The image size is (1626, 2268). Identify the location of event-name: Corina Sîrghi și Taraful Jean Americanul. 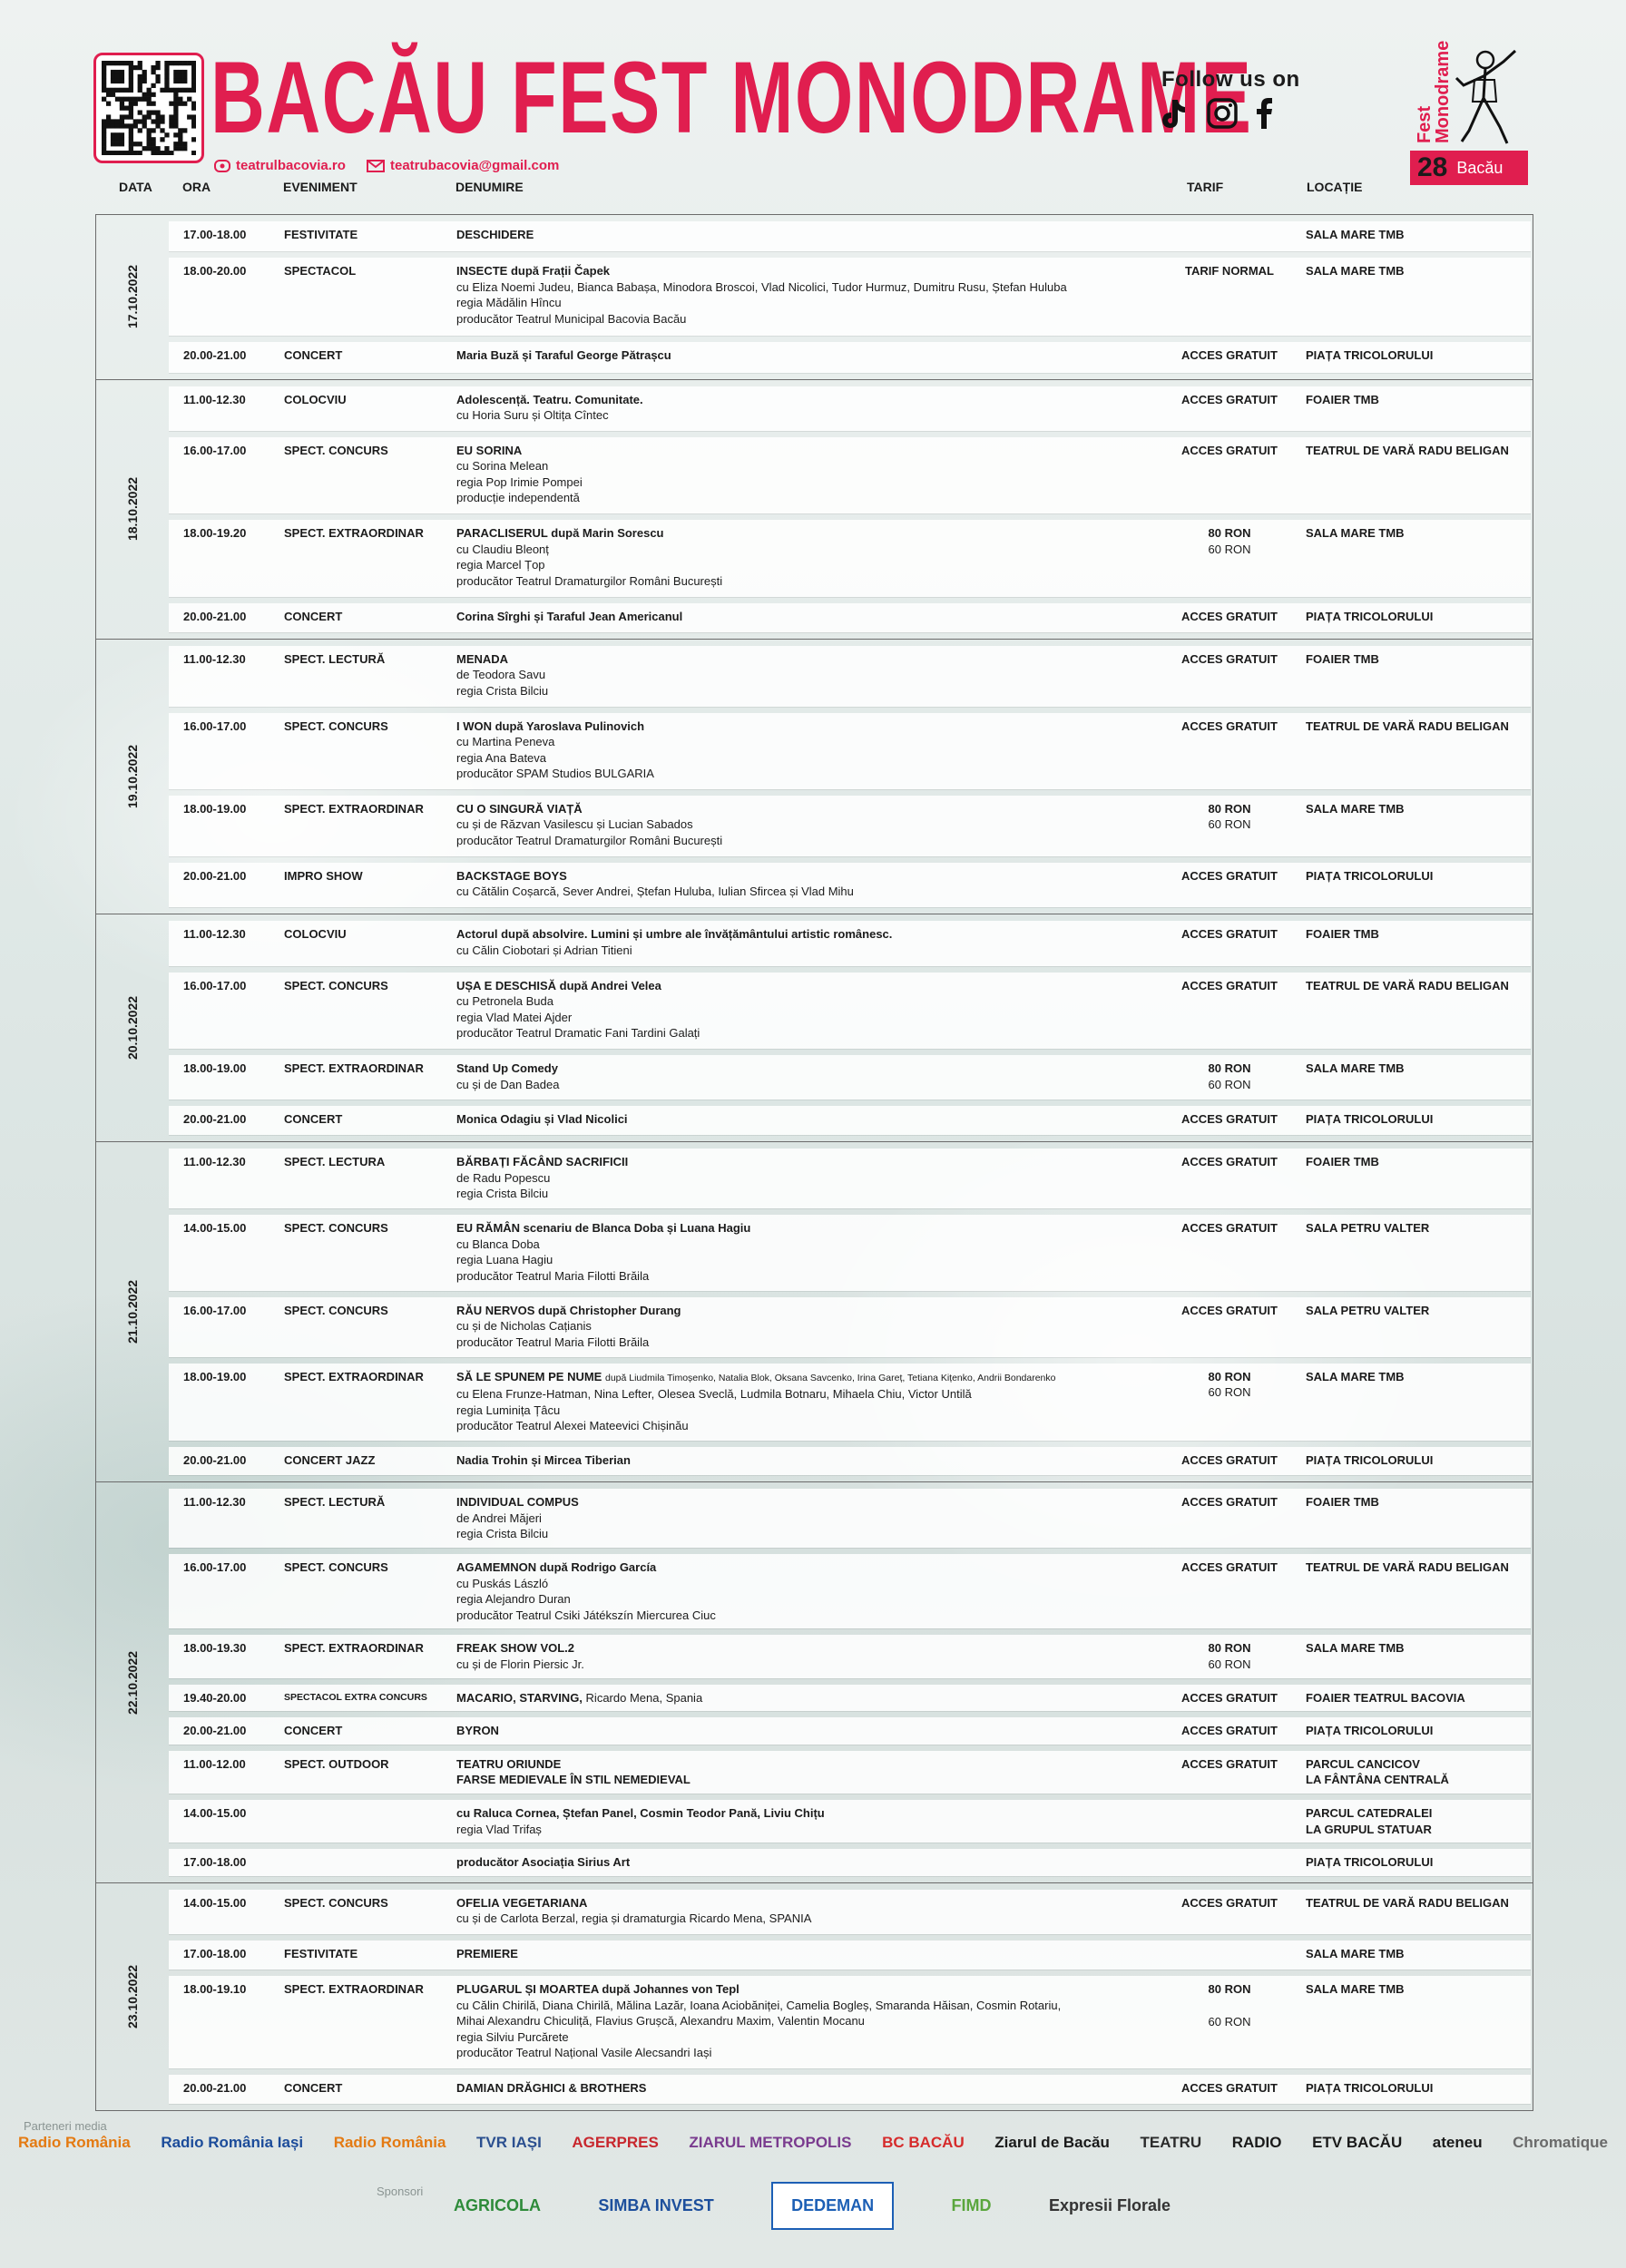
(804, 617).